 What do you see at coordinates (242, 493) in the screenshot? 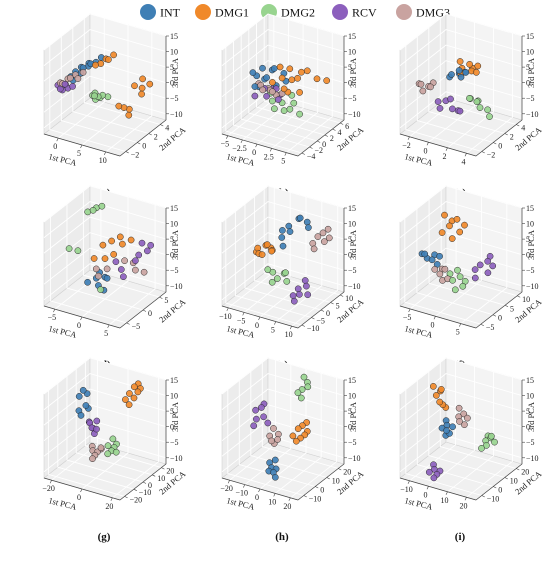
I see `x-tick-label: −10` at bounding box center [242, 493].